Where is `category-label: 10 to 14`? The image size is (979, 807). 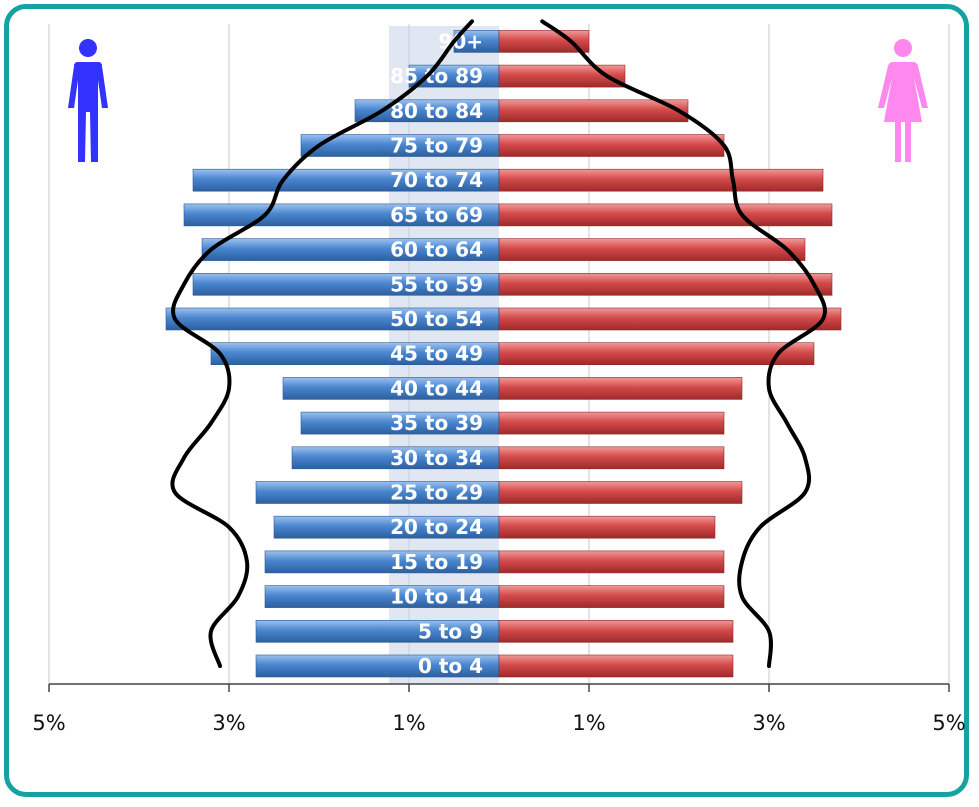
category-label: 10 to 14 is located at coordinates (436, 597).